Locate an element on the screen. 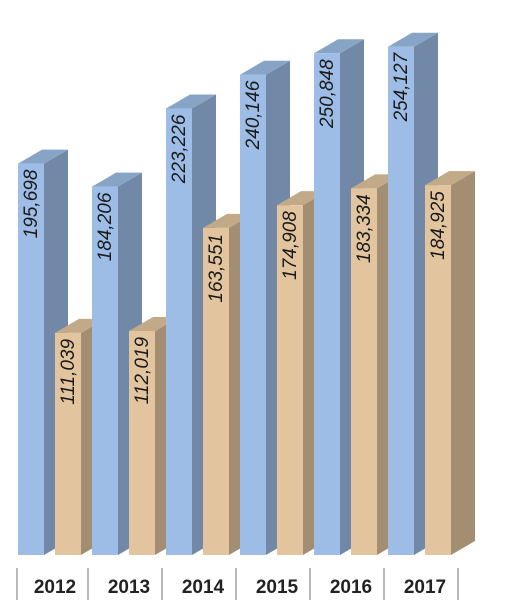 The height and width of the screenshot is (605, 532). bar-series1-2013-front is located at coordinates (105, 370).